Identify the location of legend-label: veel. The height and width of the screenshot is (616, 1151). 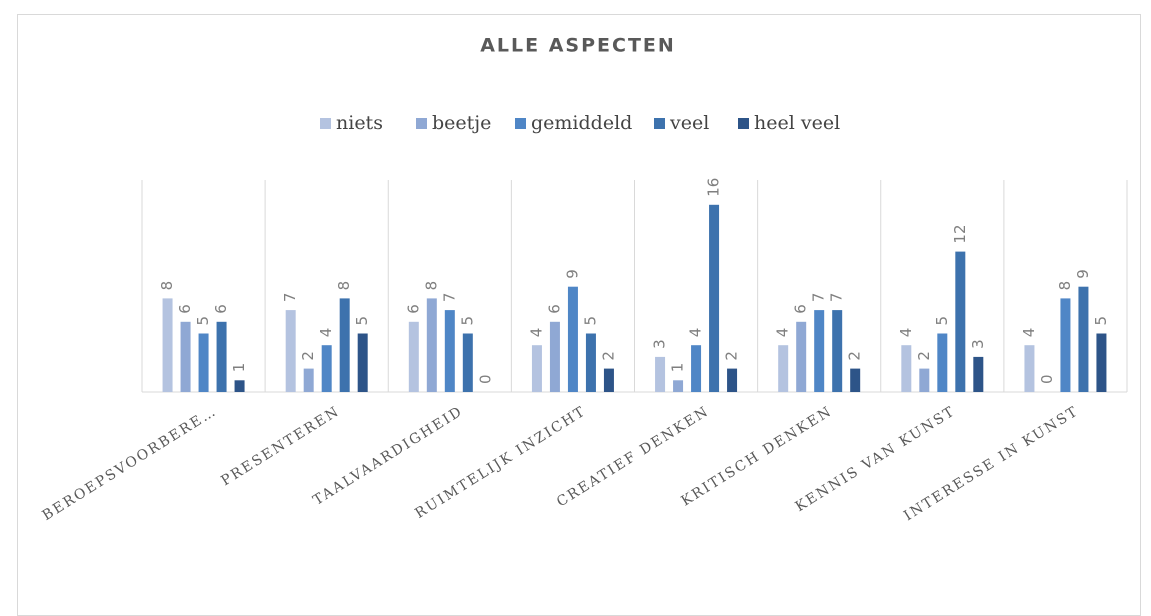
(689, 123).